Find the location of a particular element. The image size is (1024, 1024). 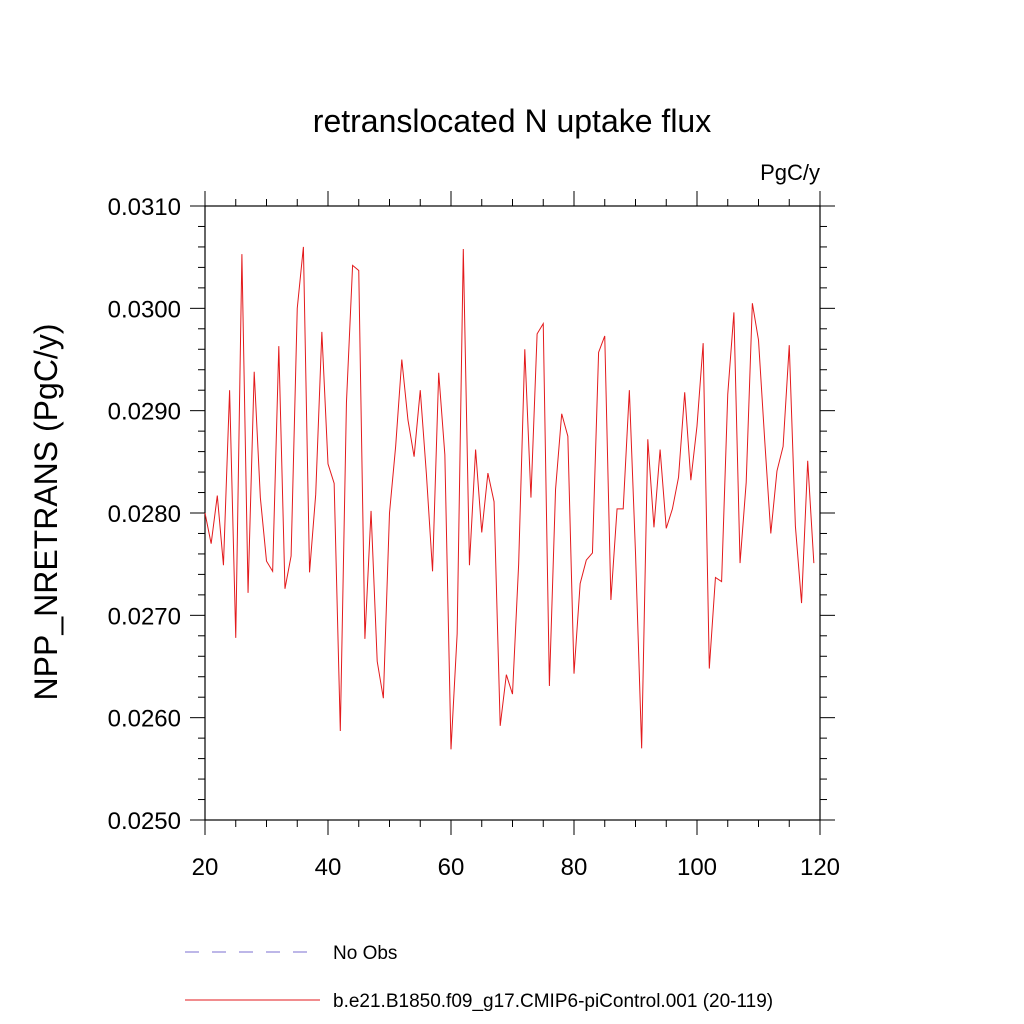

chart-title: retranslocated N uptake flux is located at coordinates (512, 121).